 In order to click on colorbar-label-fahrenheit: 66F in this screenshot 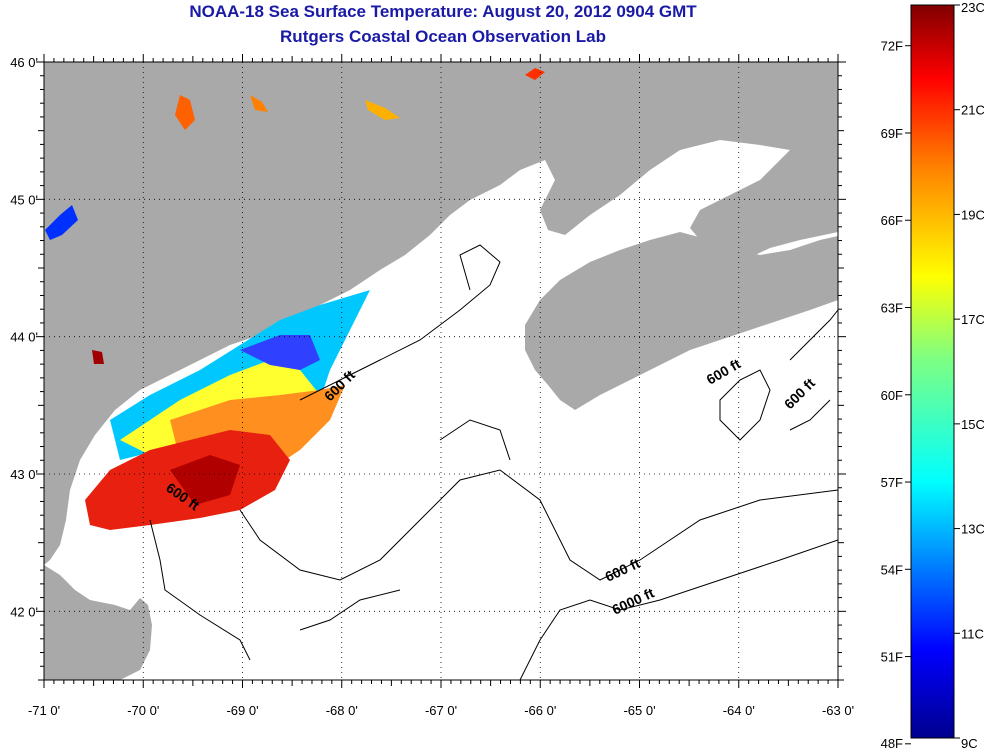, I will do `click(892, 220)`.